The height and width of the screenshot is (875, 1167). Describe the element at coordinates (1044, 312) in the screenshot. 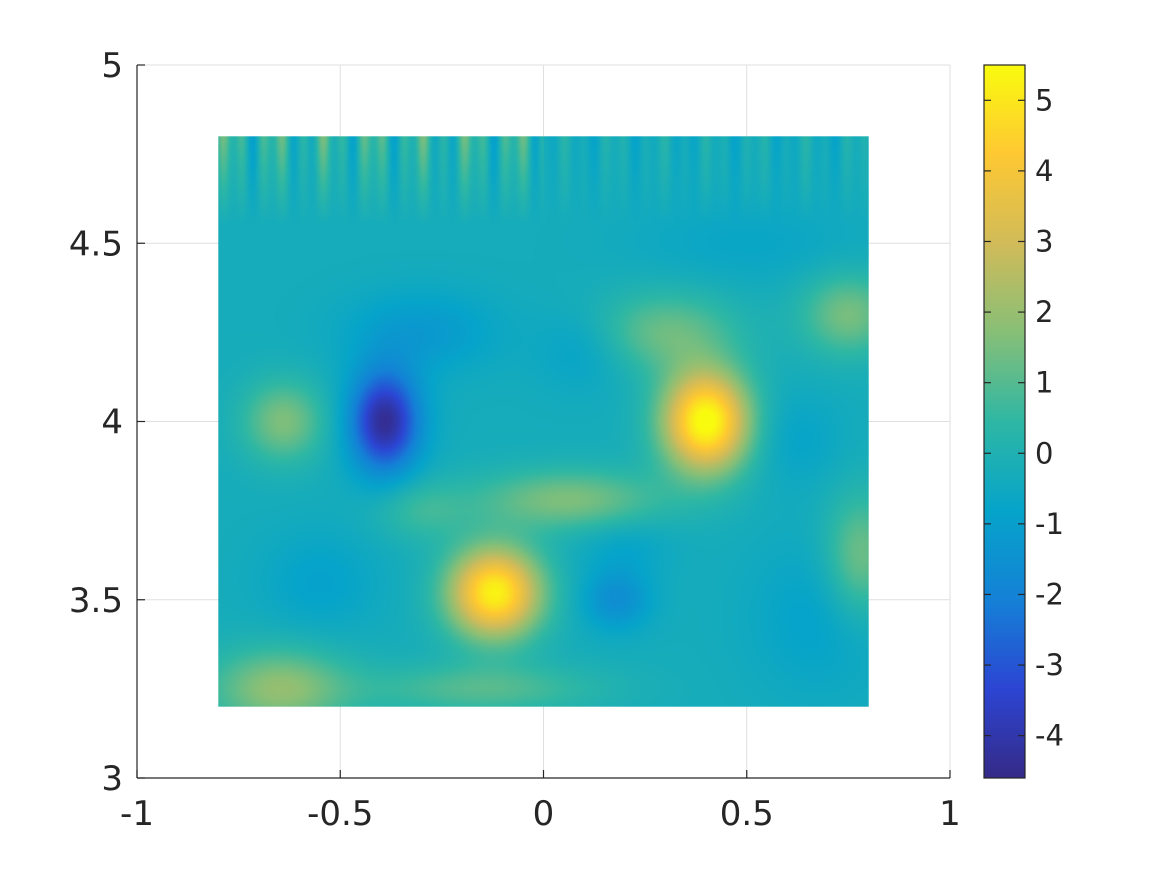

I see `colorbar-tick-label-6: 2` at that location.